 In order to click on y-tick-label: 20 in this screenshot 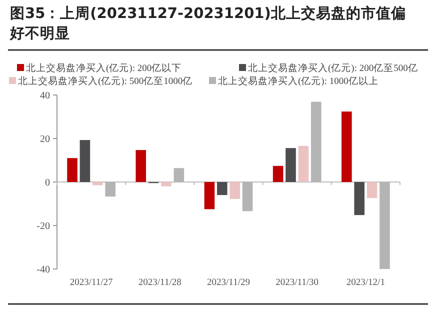, I will do `click(45, 139)`.